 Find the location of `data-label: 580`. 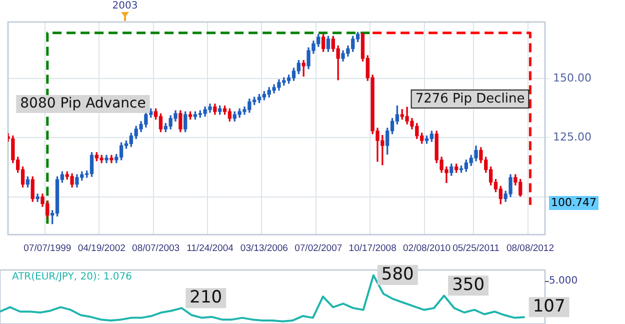

data-label: 580 is located at coordinates (397, 274).